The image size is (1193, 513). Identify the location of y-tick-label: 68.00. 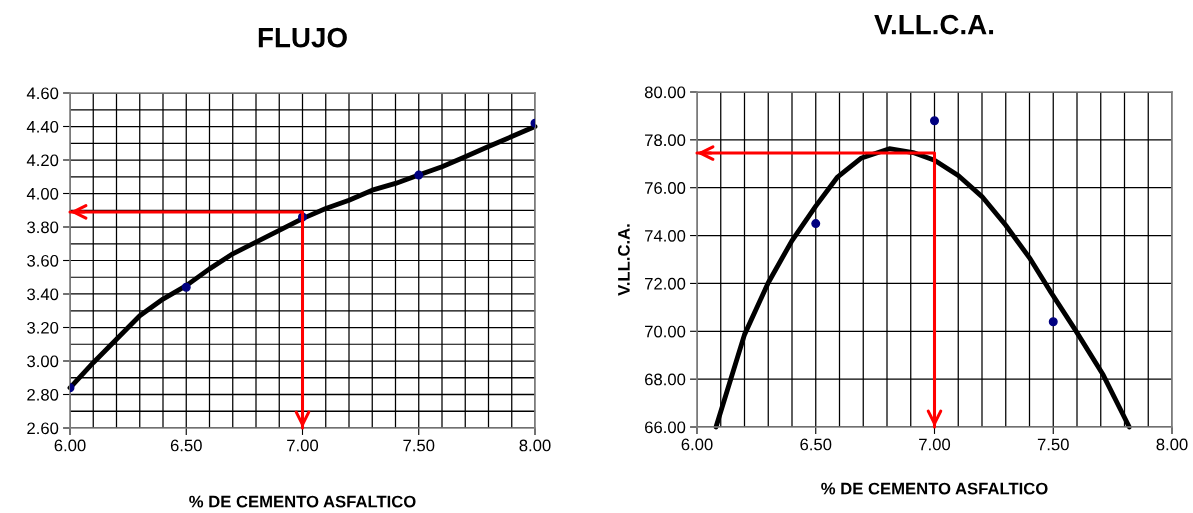
(665, 379).